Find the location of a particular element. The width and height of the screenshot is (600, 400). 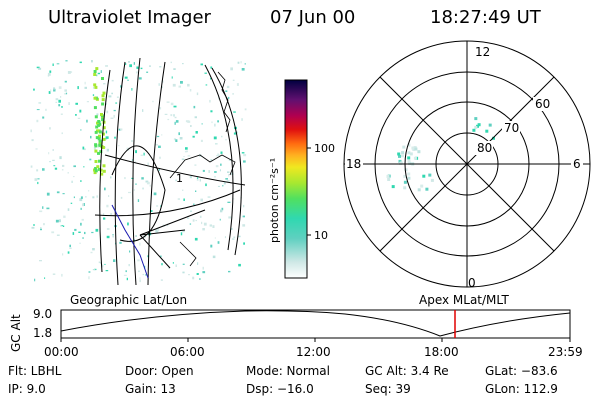

mlt-label-0: 0 is located at coordinates (472, 283).